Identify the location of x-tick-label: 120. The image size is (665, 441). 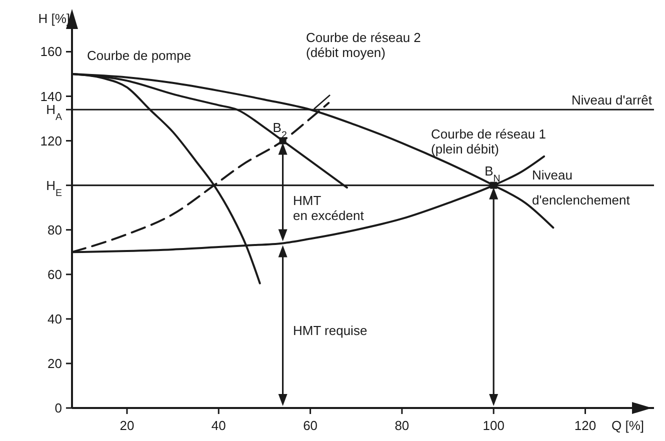
(585, 425).